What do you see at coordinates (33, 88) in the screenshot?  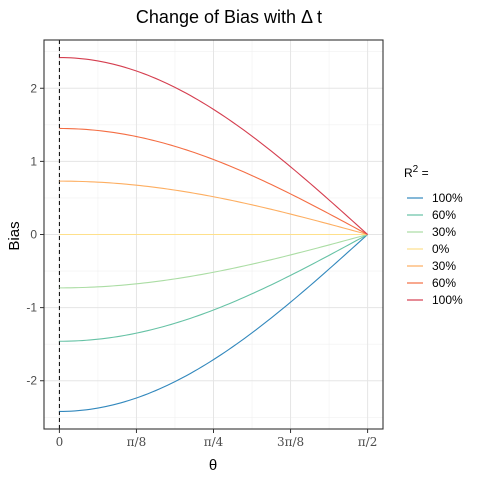 I see `y-tick-label: 2` at bounding box center [33, 88].